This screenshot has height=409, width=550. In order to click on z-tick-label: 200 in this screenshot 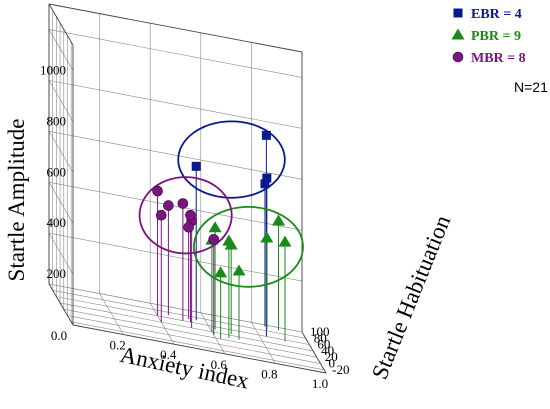, I will do `click(57, 273)`.